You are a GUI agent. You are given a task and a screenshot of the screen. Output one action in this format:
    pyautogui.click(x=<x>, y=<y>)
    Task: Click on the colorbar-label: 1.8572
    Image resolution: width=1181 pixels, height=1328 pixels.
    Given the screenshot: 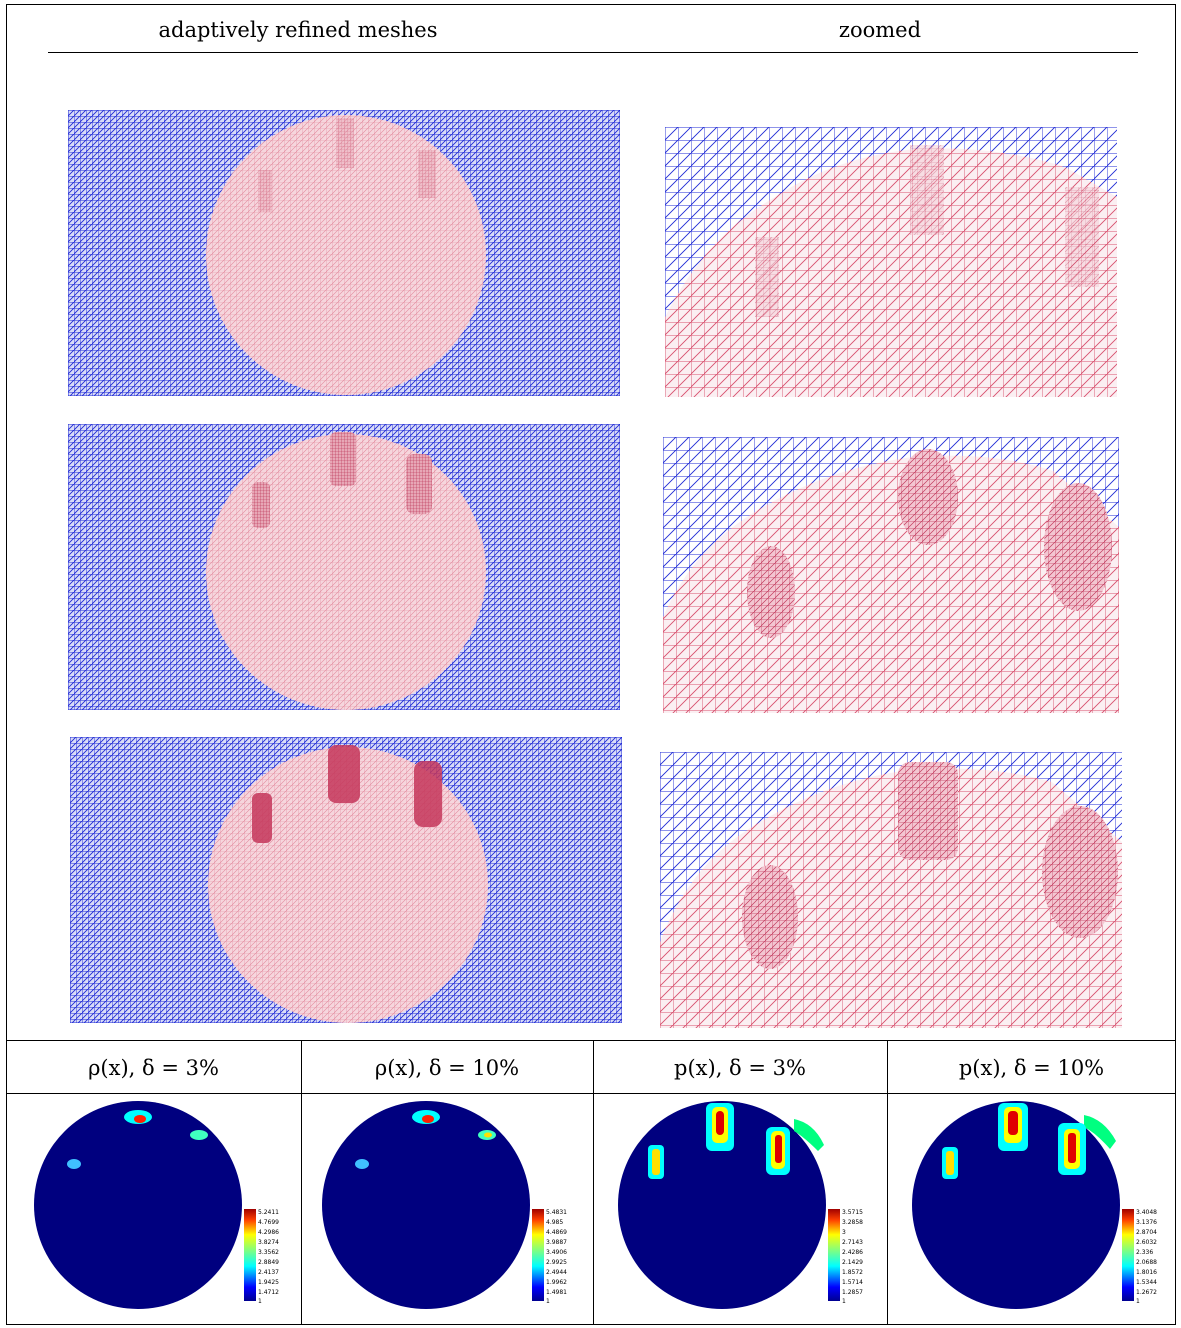 What is the action you would take?
    pyautogui.click(x=852, y=1272)
    